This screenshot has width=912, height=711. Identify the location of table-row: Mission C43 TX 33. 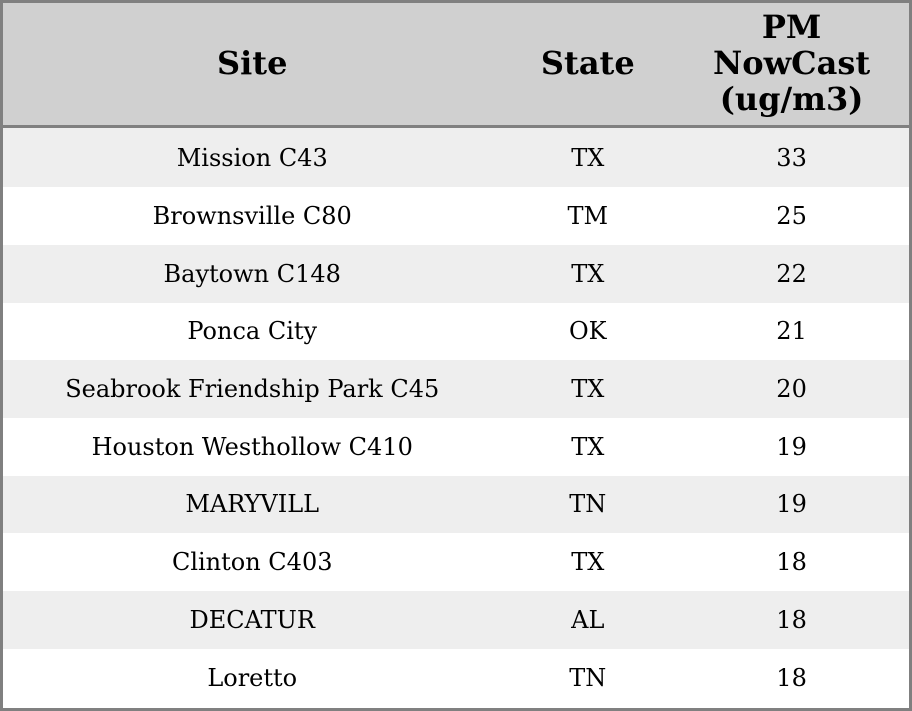
(456, 157).